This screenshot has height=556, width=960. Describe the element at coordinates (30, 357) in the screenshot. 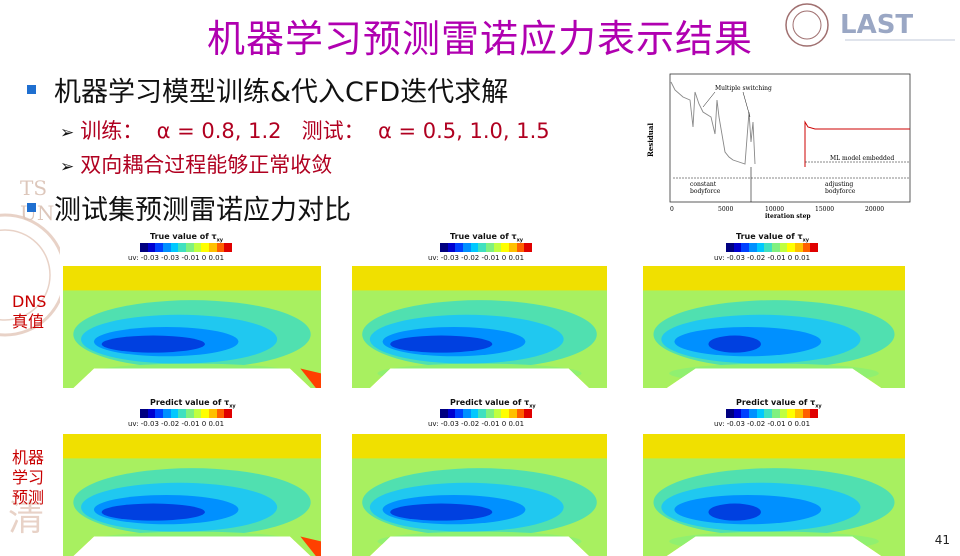

I see `university-watermark: TS UN 清` at that location.